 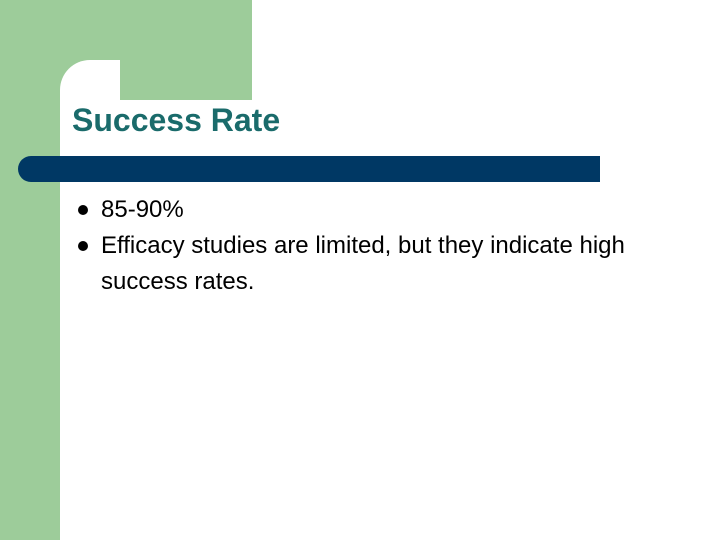 What do you see at coordinates (176, 120) in the screenshot?
I see `title: Success Rate` at bounding box center [176, 120].